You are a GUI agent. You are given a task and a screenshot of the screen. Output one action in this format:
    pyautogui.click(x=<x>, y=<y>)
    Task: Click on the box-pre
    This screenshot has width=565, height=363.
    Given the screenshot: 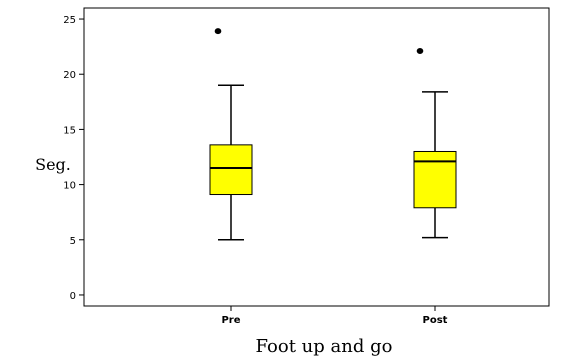 What is the action you would take?
    pyautogui.click(x=231, y=170)
    